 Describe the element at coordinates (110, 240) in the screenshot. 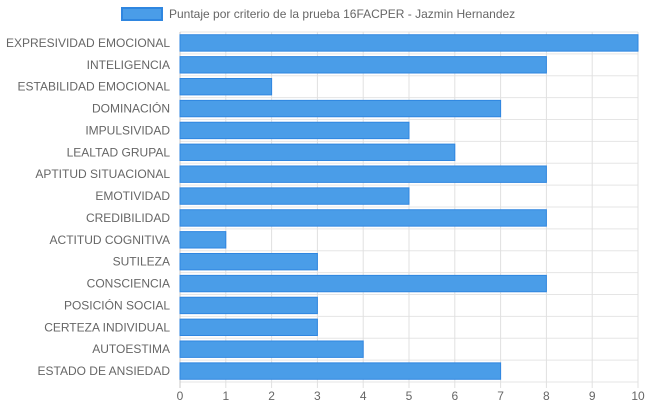

I see `y-tick-label: ACTITUD COGNITIVA` at that location.